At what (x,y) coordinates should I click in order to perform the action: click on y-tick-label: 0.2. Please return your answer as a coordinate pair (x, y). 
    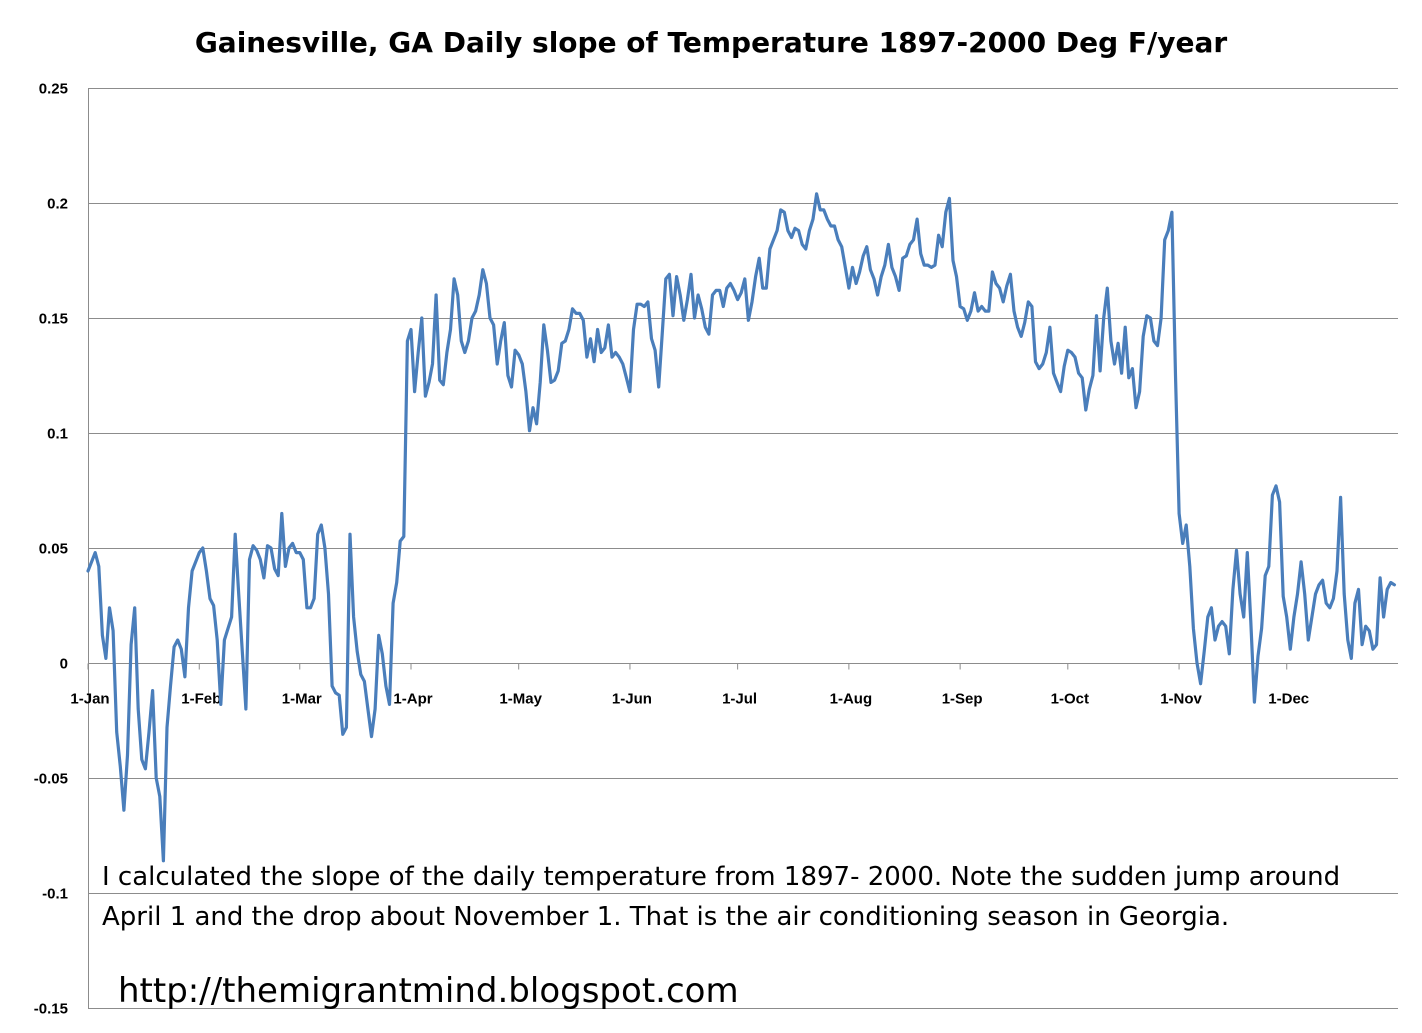
    Looking at the image, I should click on (57, 204).